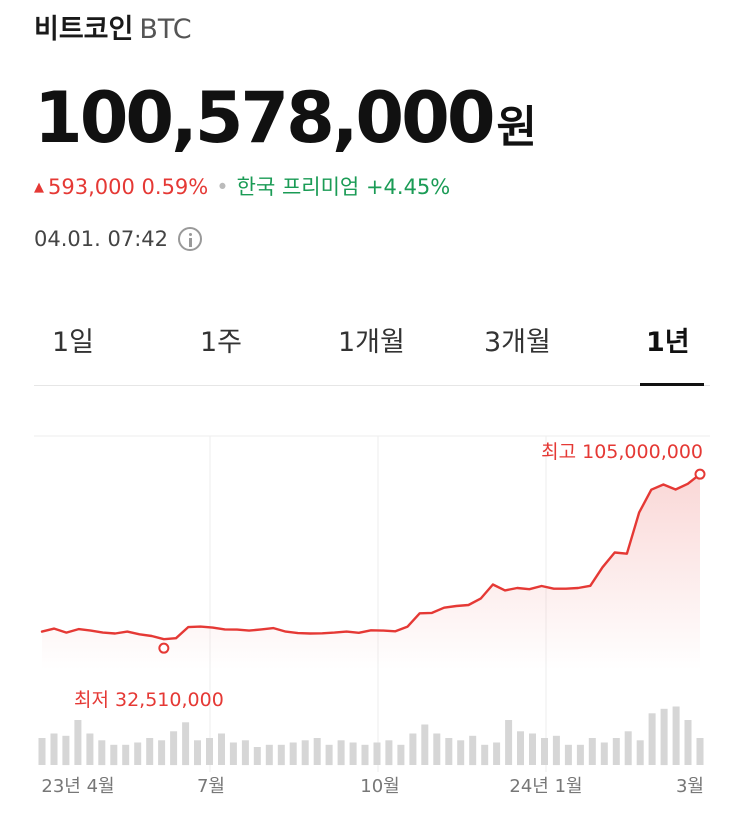 This screenshot has width=743, height=816. I want to click on korea-premium: 한국 프리미엄 +4.45%, so click(344, 187).